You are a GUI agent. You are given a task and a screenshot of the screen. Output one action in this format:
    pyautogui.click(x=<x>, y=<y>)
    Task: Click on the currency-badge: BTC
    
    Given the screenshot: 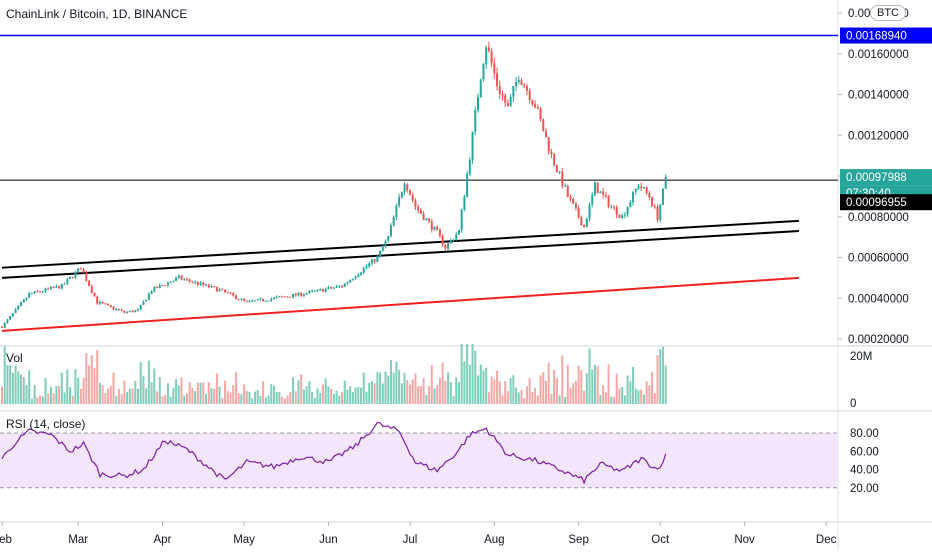 What is the action you would take?
    pyautogui.click(x=888, y=13)
    